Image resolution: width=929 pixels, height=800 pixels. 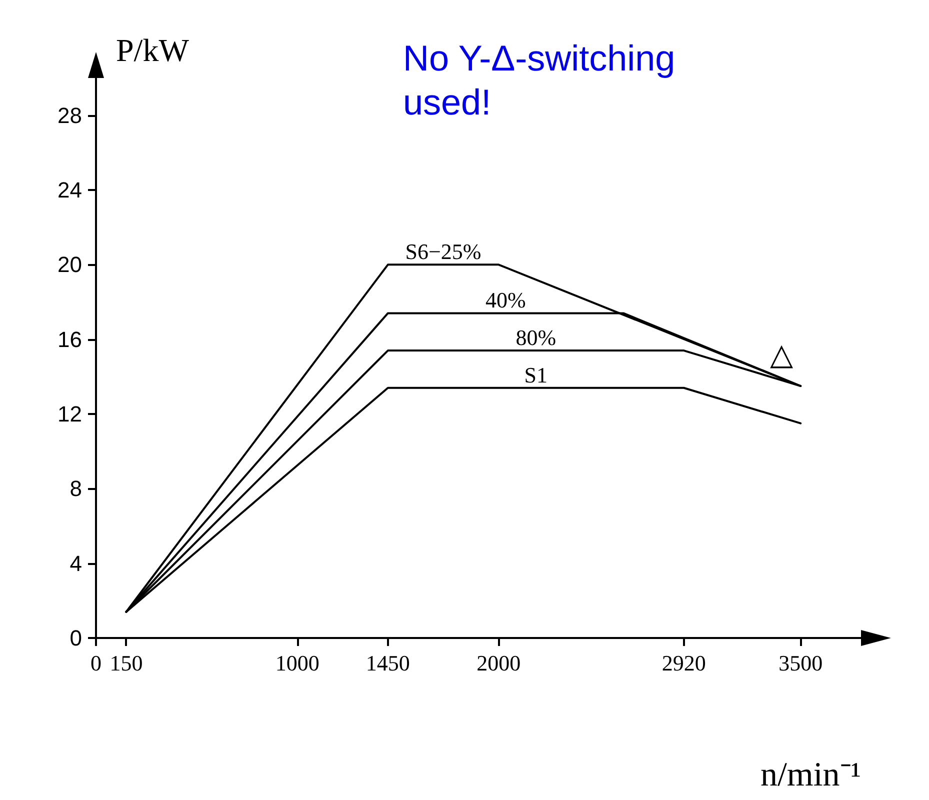 I want to click on x-tick-label: 1450, so click(x=388, y=663).